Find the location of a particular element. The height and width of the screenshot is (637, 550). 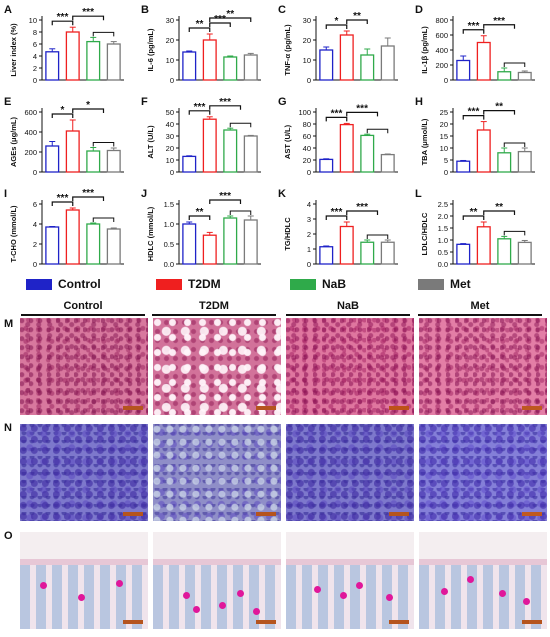

legend-swatch-met is located at coordinates (431, 284).